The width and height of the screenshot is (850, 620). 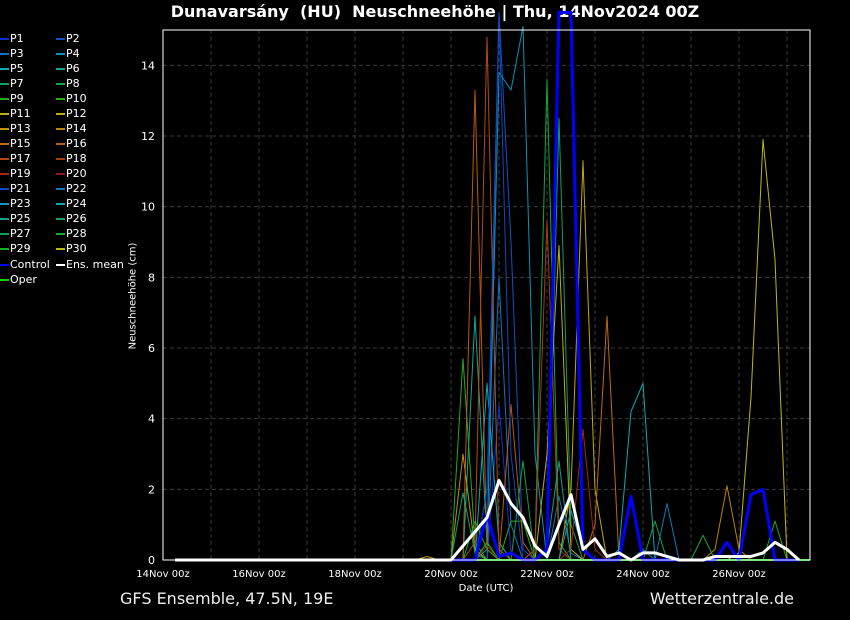 I want to click on legend-entry-p30: P30, so click(x=71, y=248).